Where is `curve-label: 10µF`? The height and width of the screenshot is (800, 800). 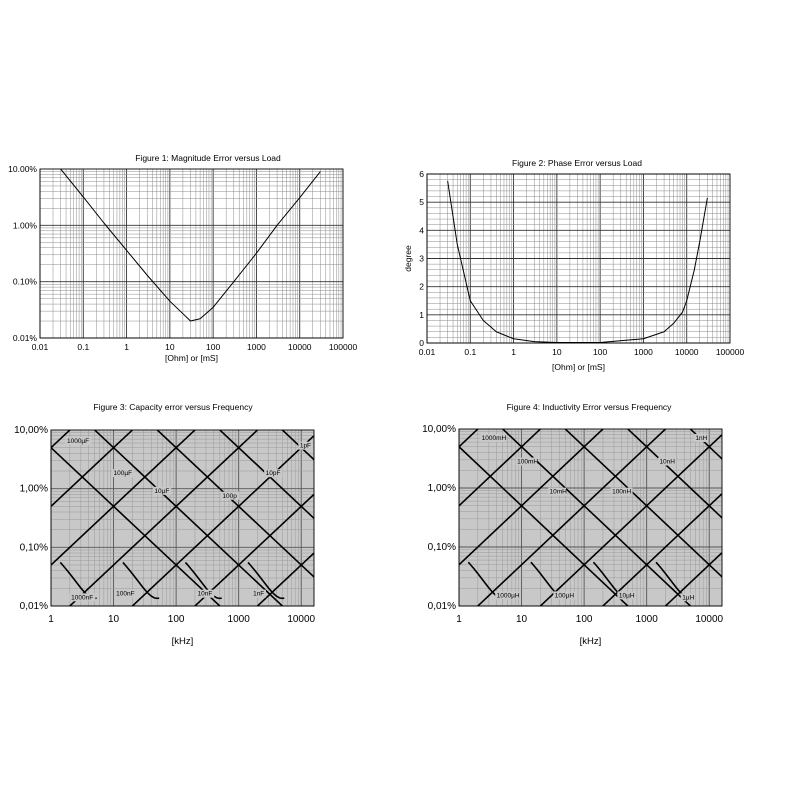 curve-label: 10µF is located at coordinates (161, 491).